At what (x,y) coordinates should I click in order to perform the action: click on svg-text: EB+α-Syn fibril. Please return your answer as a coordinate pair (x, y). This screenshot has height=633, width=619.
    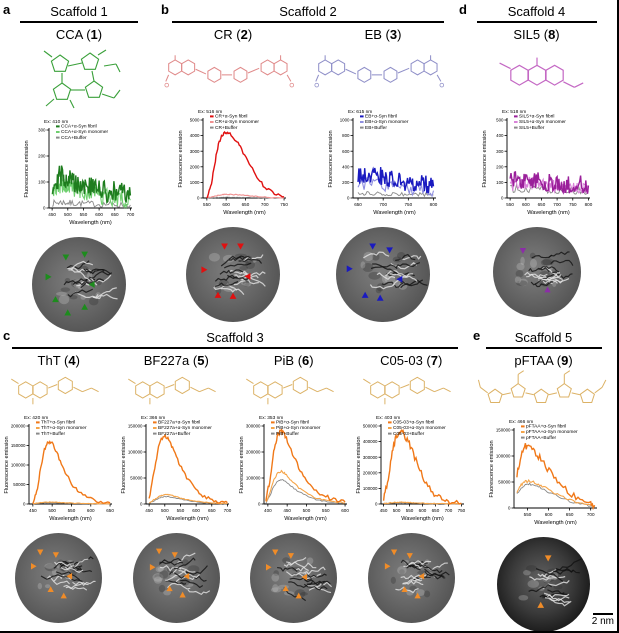
    Looking at the image, I should click on (381, 117).